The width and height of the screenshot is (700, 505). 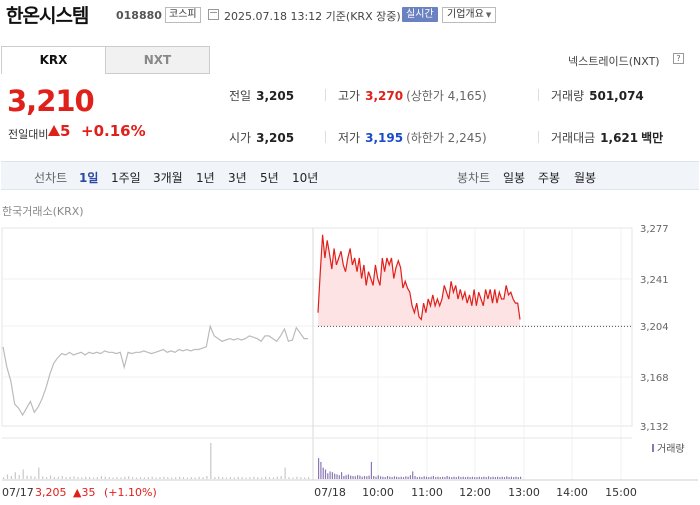 What do you see at coordinates (474, 178) in the screenshot?
I see `candle-chart-label: 봉차트` at bounding box center [474, 178].